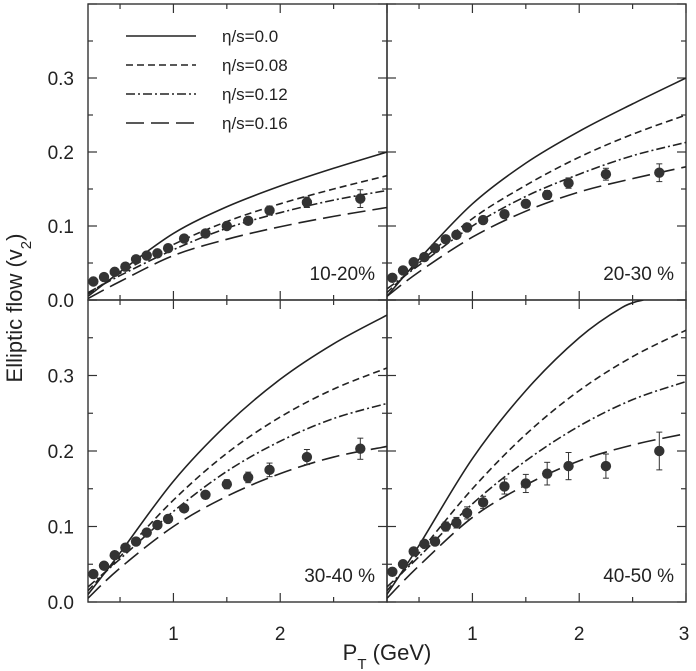 This screenshot has height=671, width=696. I want to click on y-axis-title-main: Elliptic flow (v, so click(14, 315).